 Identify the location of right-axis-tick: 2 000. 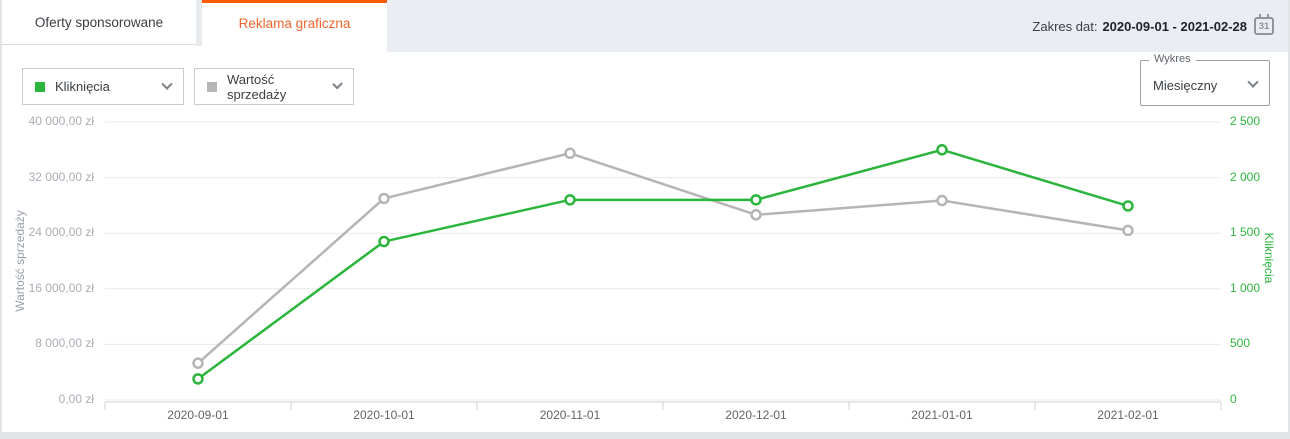
(1245, 176).